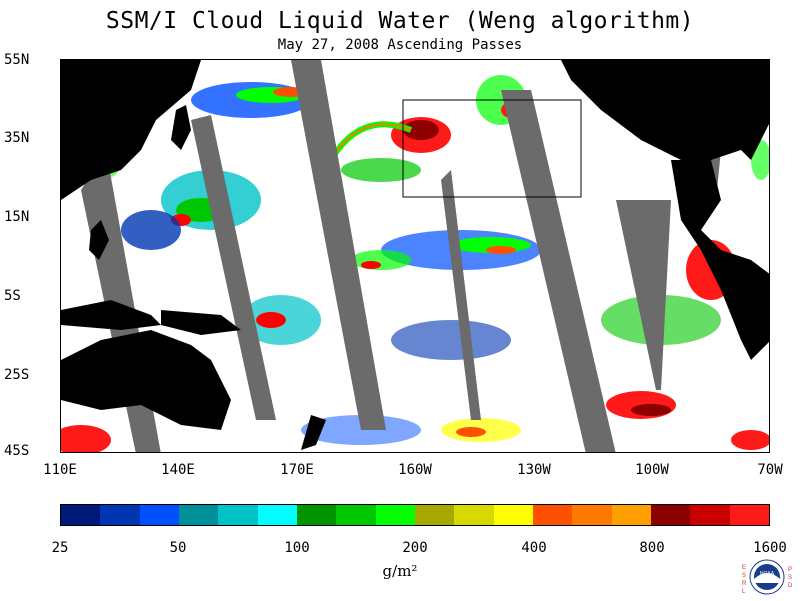  What do you see at coordinates (534, 548) in the screenshot?
I see `colorbar-label-400: 400` at bounding box center [534, 548].